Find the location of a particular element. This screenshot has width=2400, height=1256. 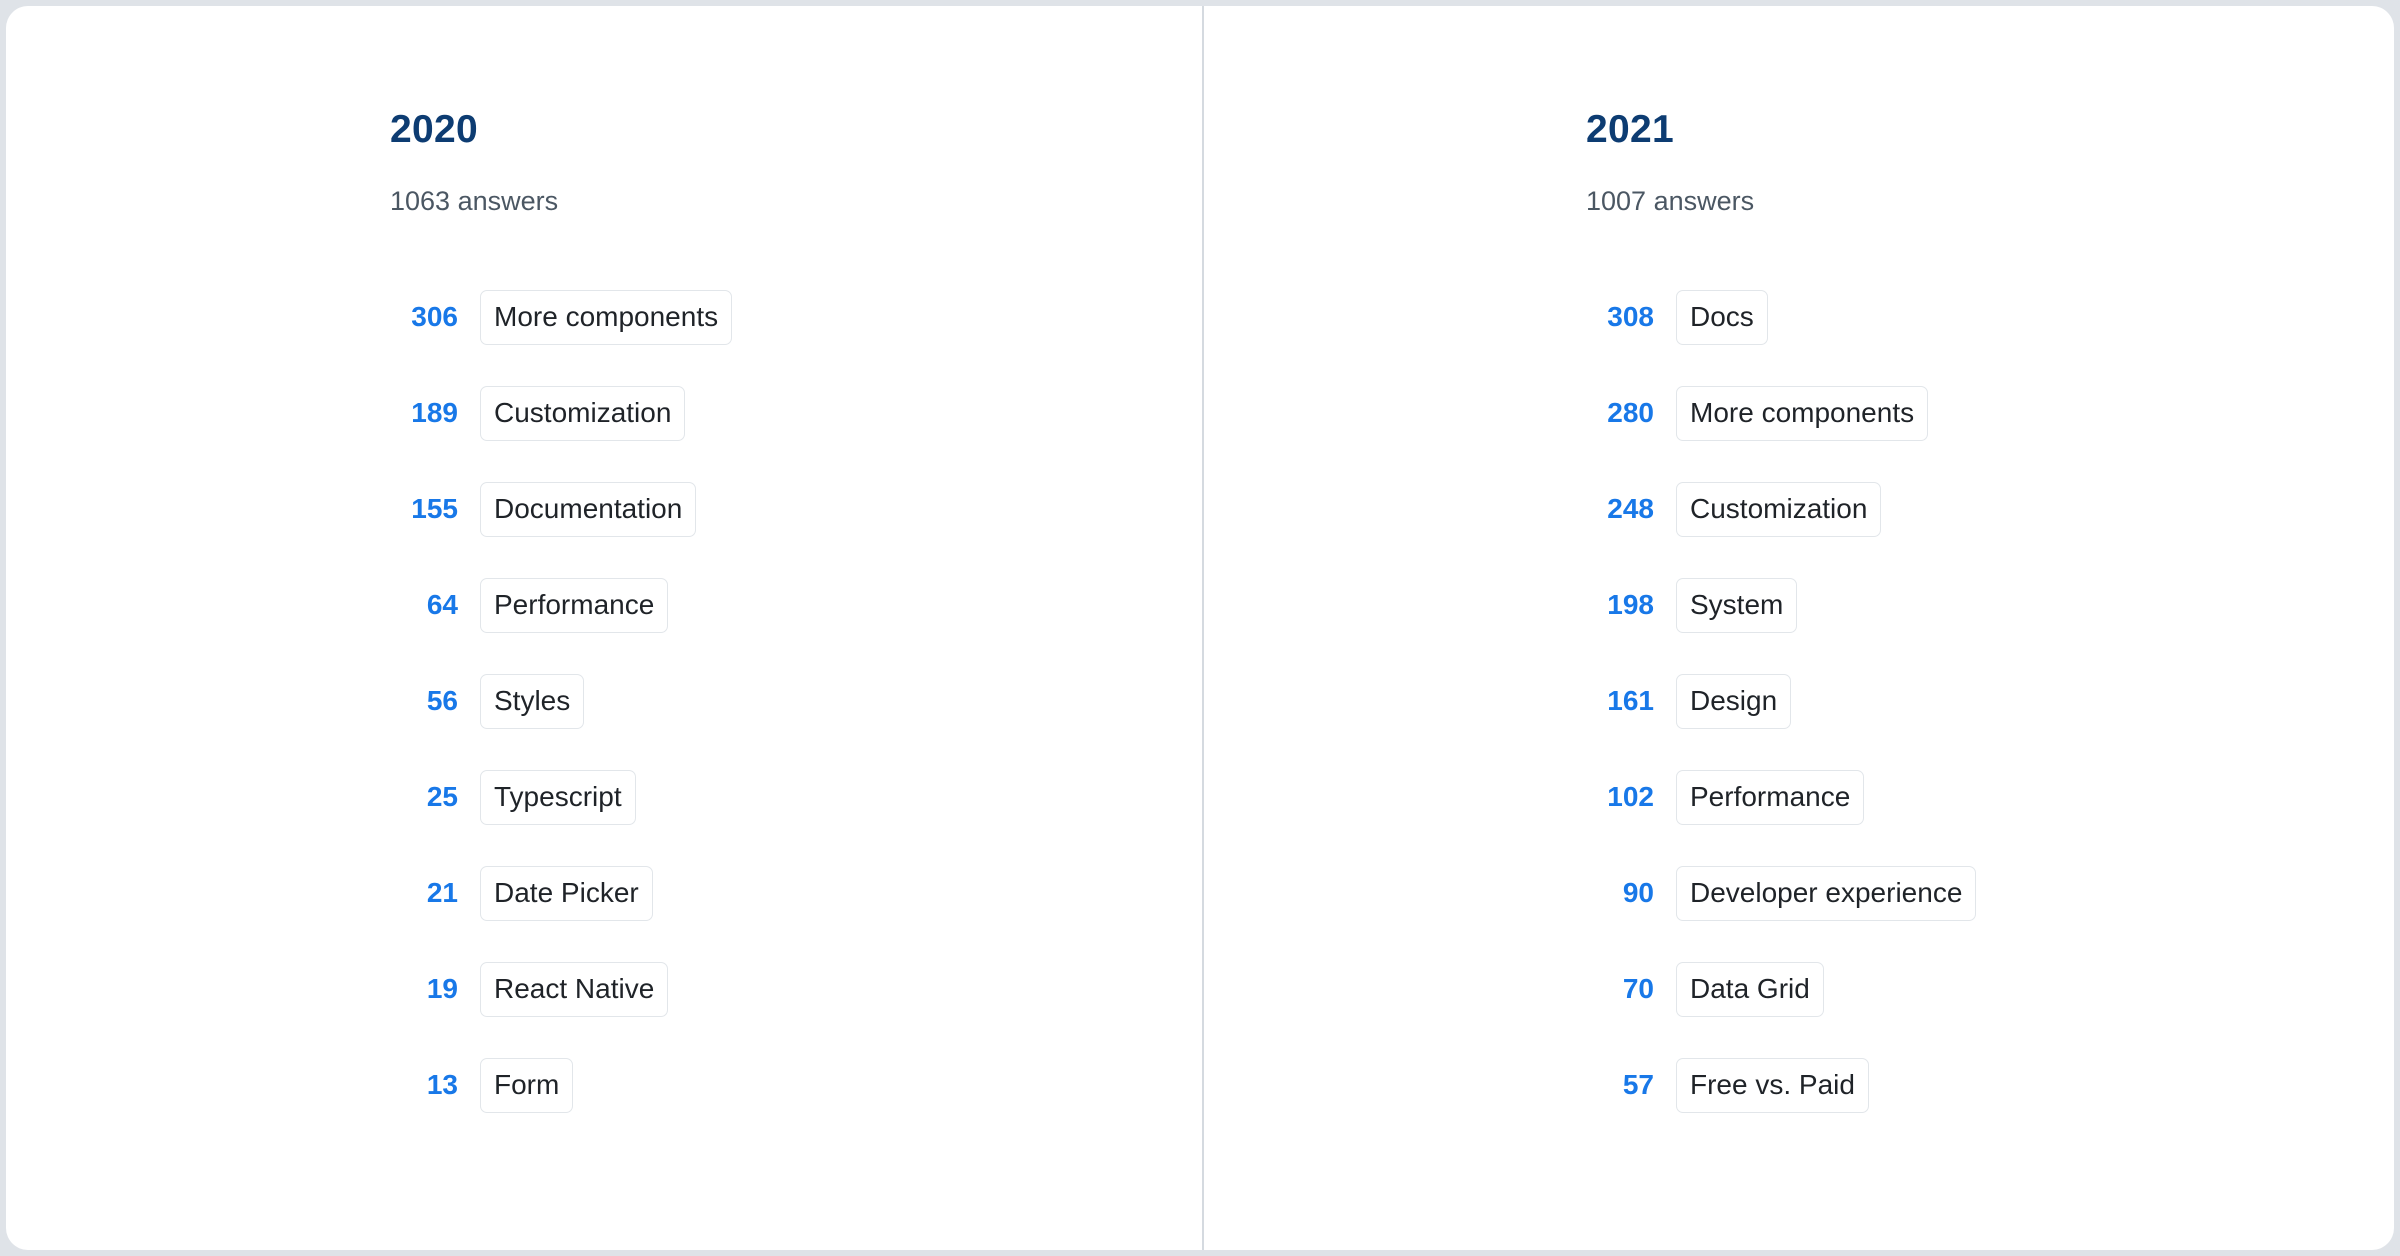

list-item: 248 Customization is located at coordinates (1990, 509).